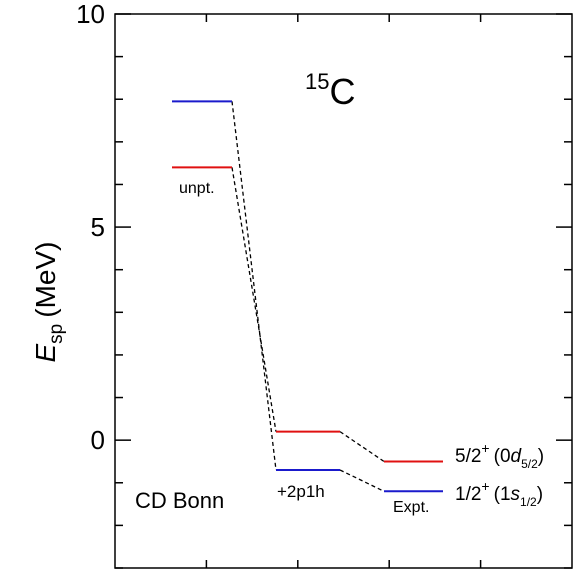 The height and width of the screenshot is (569, 573). I want to click on y-axis-label: Esp (MeV), so click(48, 302).